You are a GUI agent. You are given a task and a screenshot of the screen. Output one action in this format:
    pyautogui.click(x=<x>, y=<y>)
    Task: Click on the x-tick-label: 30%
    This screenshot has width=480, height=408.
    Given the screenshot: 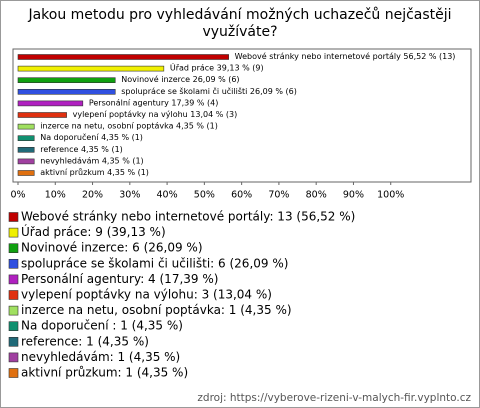 What is the action you would take?
    pyautogui.click(x=129, y=195)
    